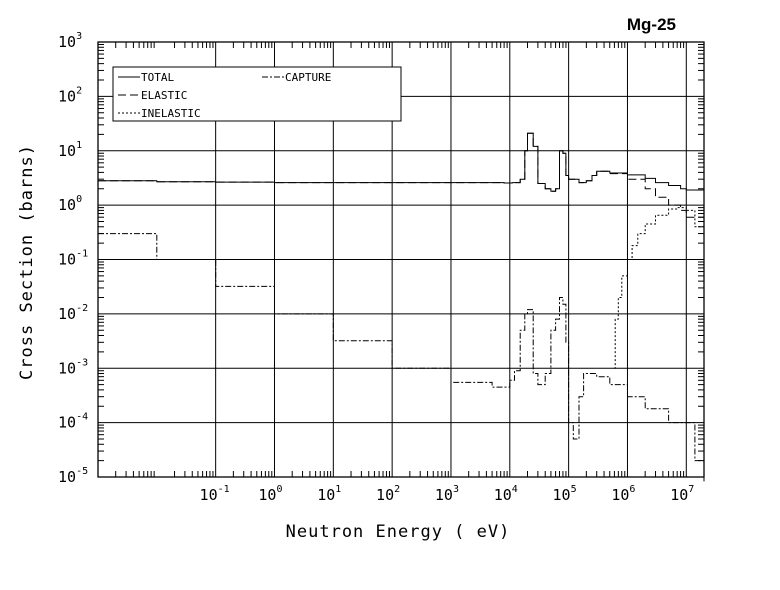 This screenshot has height=590, width=780. What do you see at coordinates (506, 494) in the screenshot?
I see `x-tick-label: 10⁴` at bounding box center [506, 494].